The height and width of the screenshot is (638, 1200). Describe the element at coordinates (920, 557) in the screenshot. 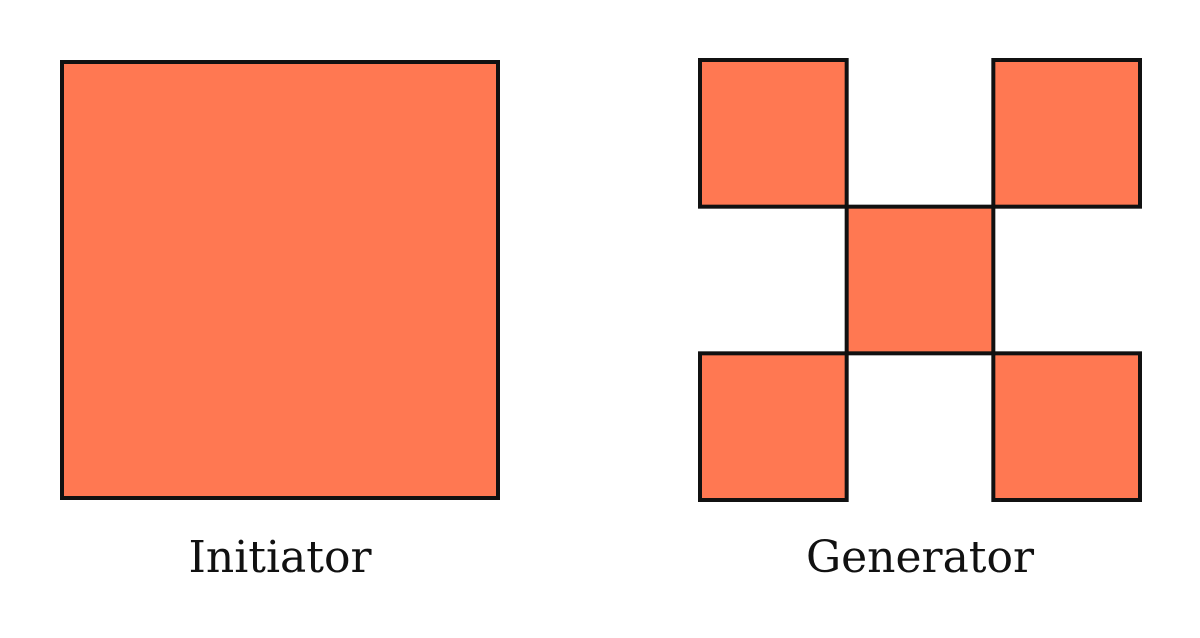

I see `generator-label: Generator` at that location.